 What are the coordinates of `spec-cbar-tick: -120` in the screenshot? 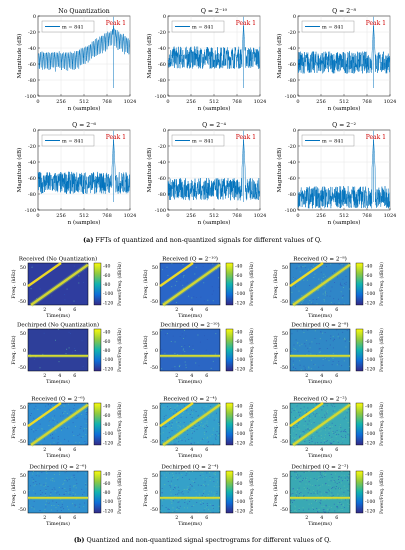 It's located at (240, 303).